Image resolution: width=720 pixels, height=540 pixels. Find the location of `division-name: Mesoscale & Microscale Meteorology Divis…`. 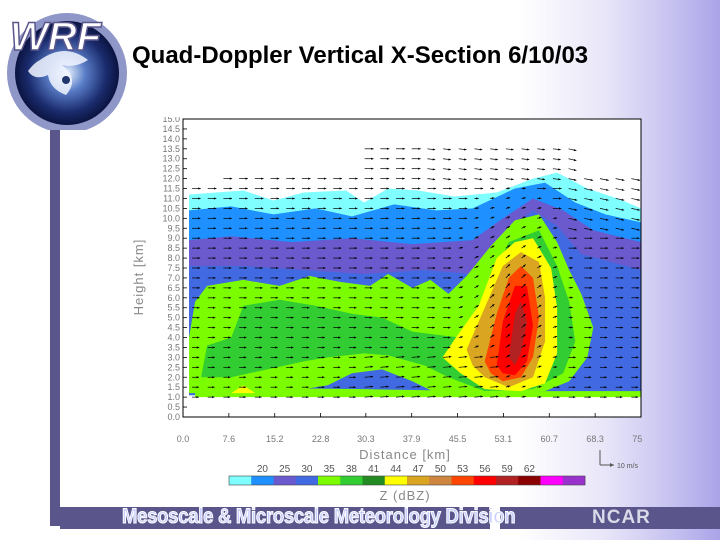

division-name: Mesoscale & Microscale Meteorology Divis… is located at coordinates (319, 517).